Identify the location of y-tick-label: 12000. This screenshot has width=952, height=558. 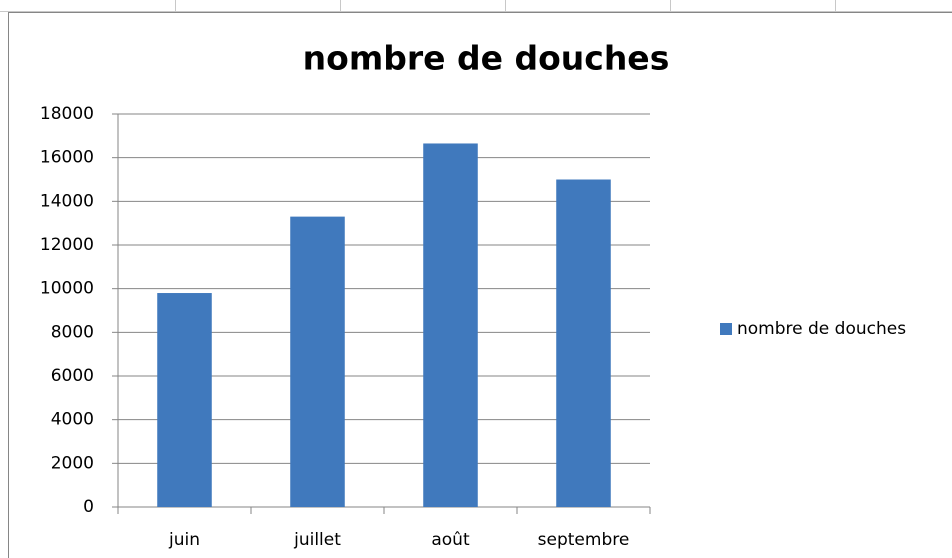
(67, 245).